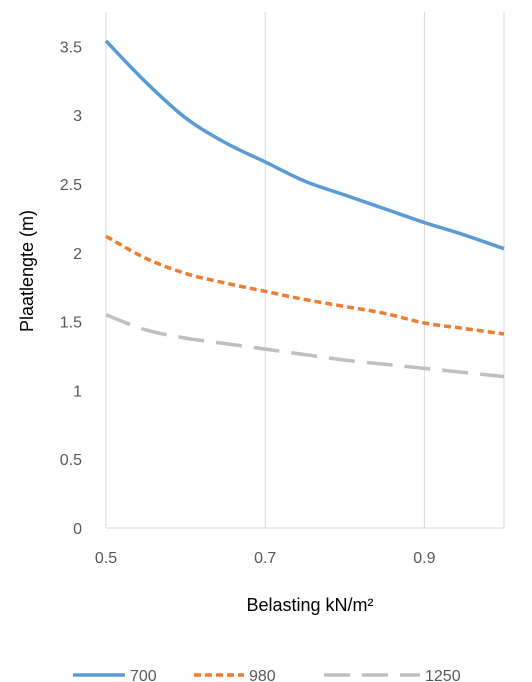  I want to click on y-tick-label: 1.5, so click(71, 323).